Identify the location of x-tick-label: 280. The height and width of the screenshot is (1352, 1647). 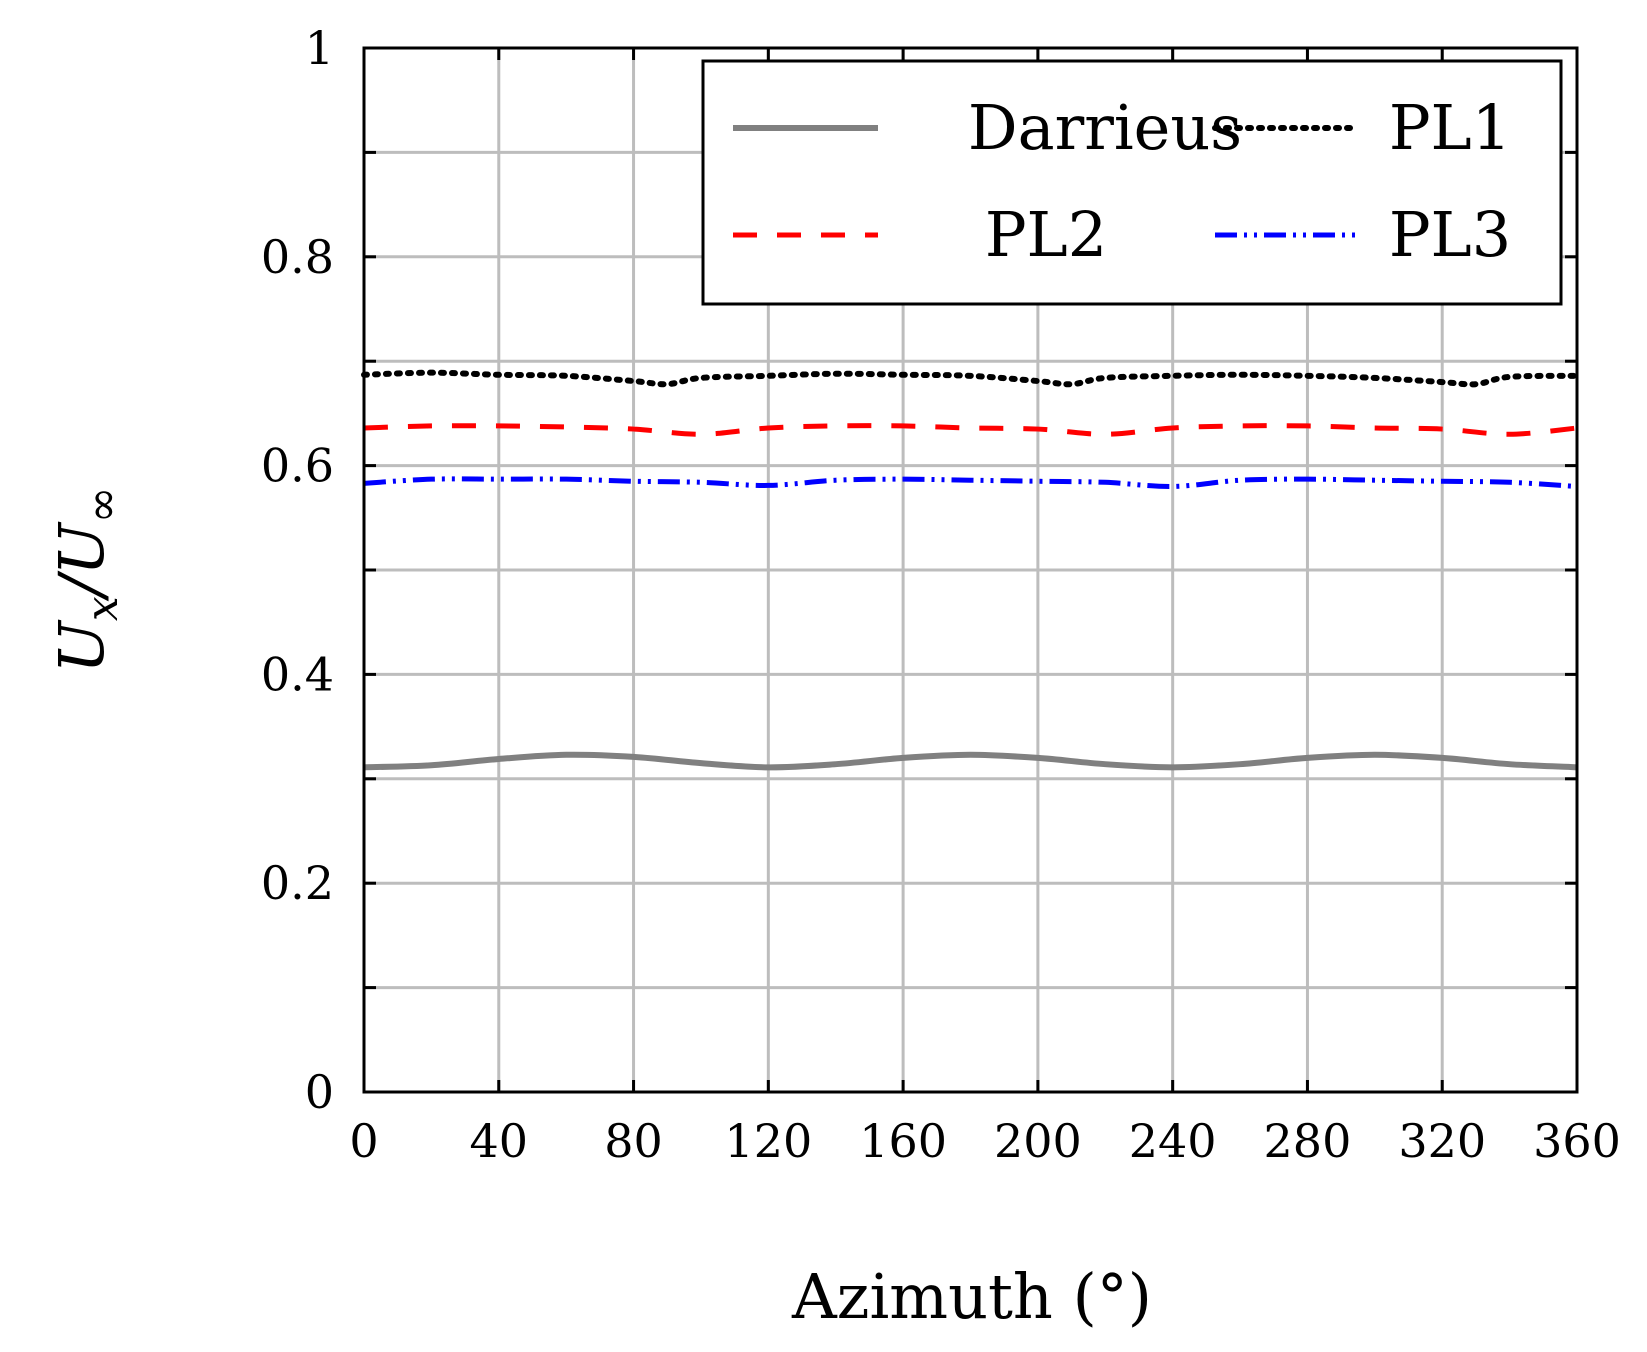
(1308, 1141).